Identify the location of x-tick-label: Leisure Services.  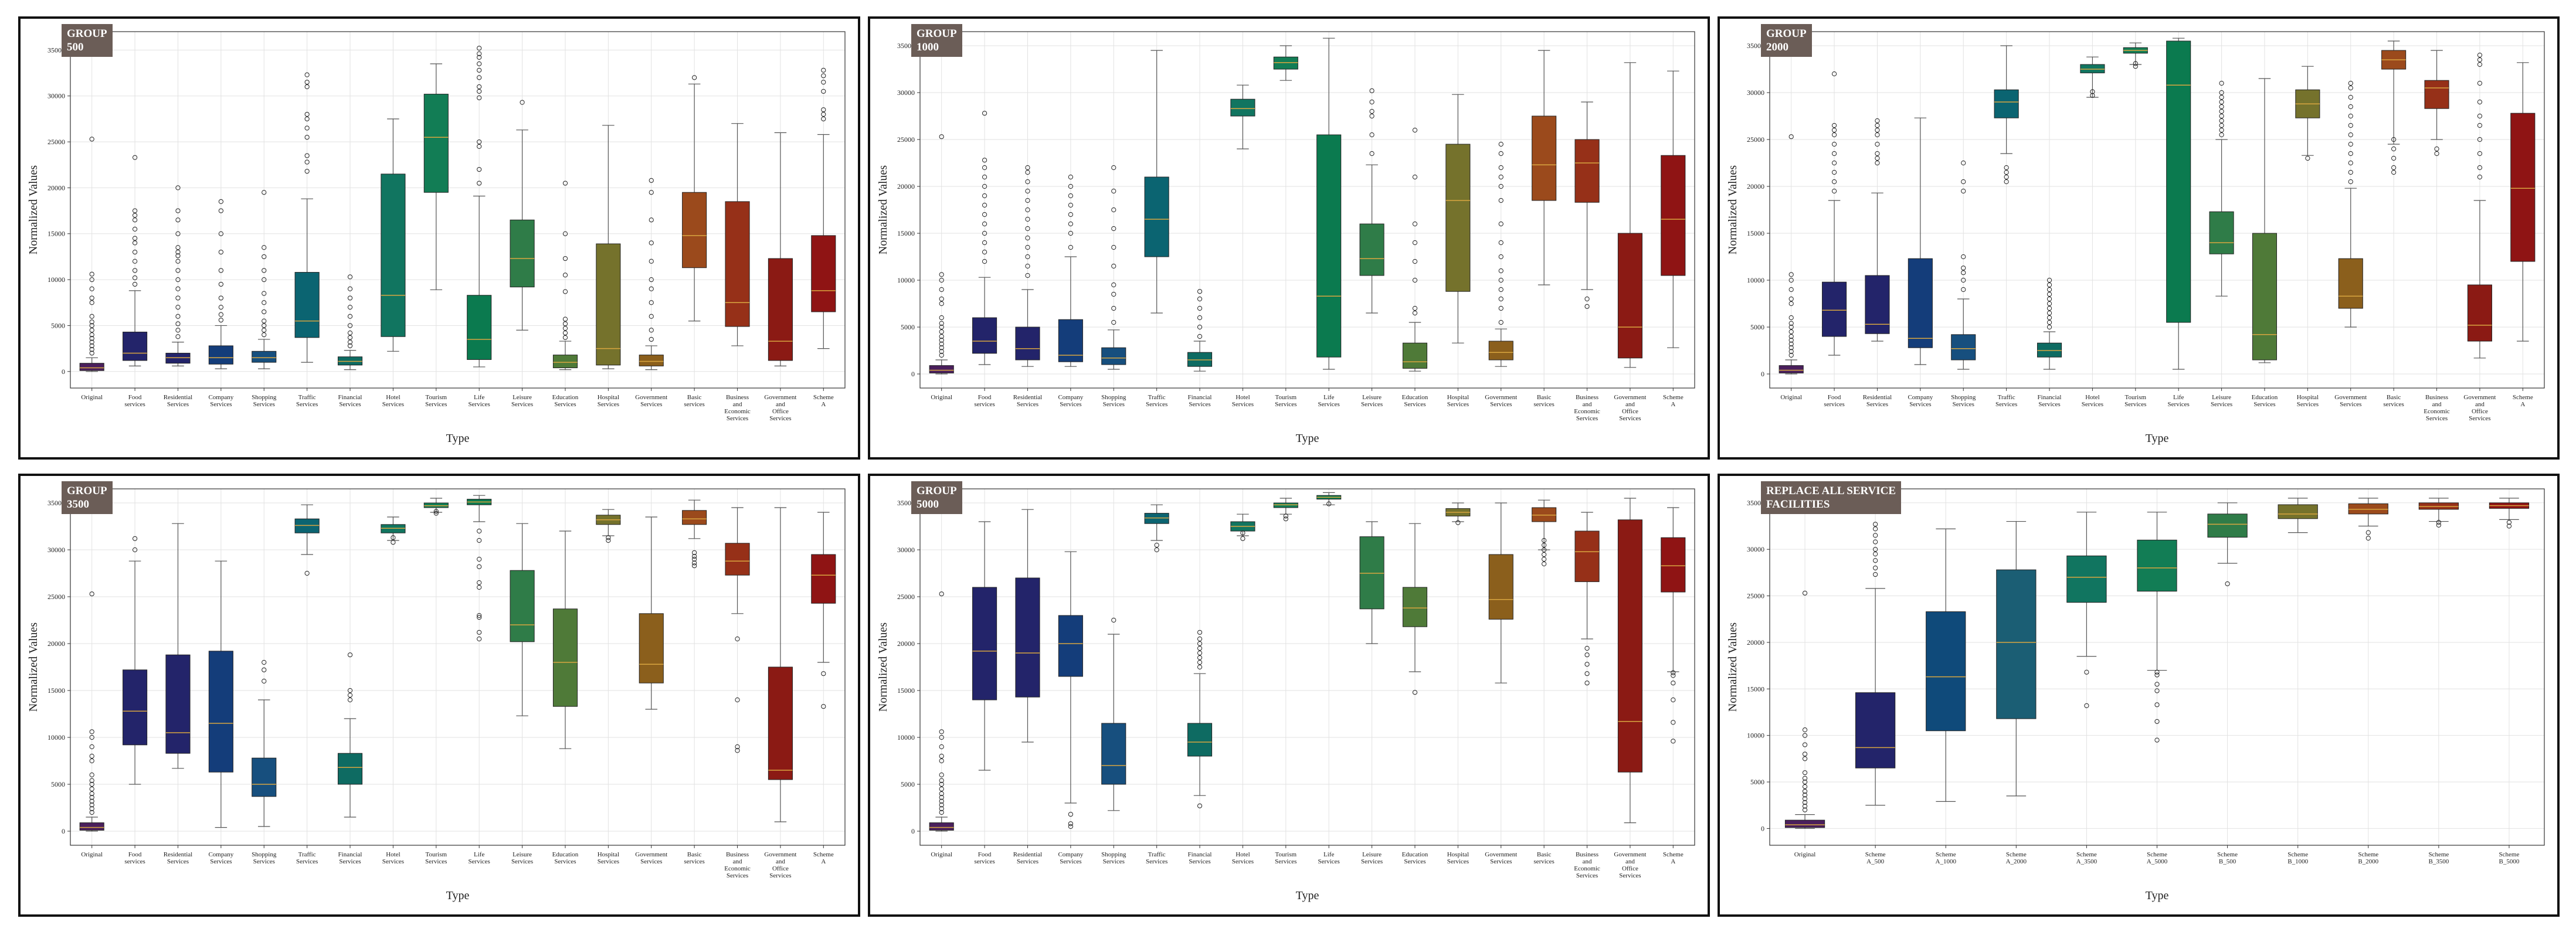
(2221, 401).